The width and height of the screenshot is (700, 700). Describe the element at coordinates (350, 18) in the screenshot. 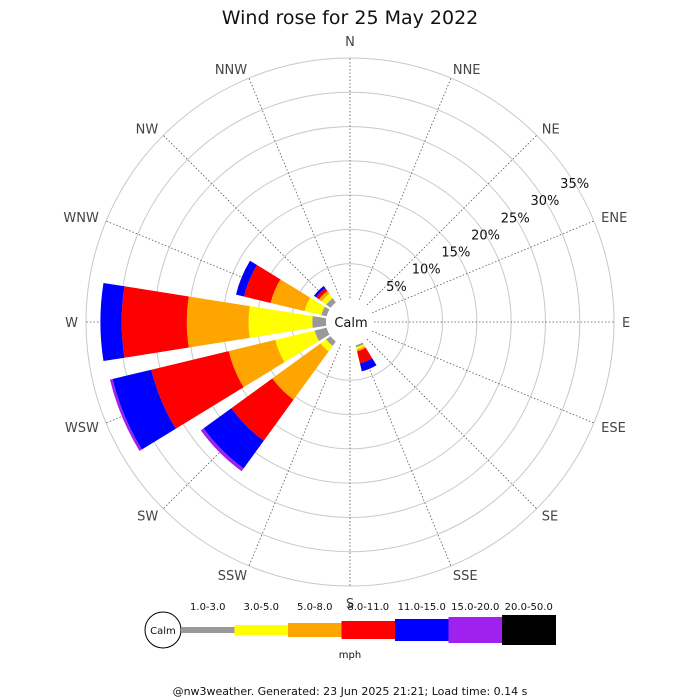

I see `chart-title: Wind rose for 25 May 2022` at that location.